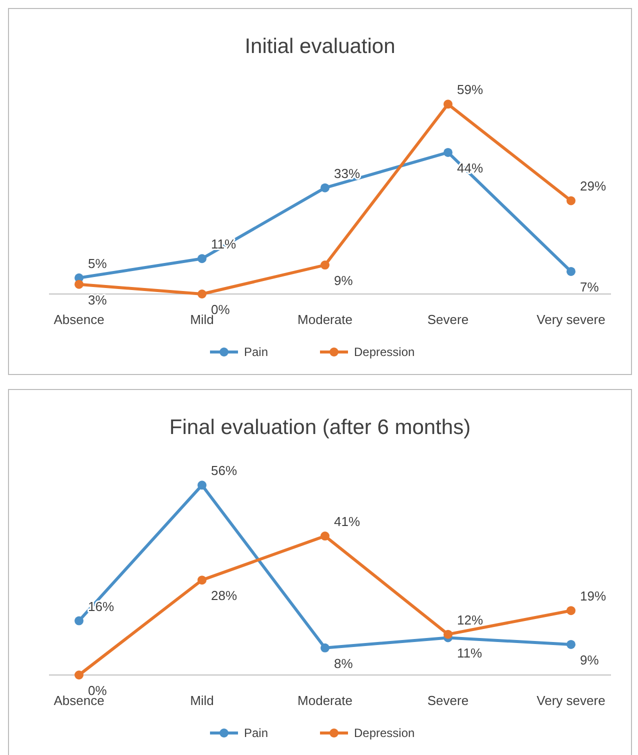 This screenshot has height=755, width=638. What do you see at coordinates (98, 300) in the screenshot?
I see `data-label: 3%` at bounding box center [98, 300].